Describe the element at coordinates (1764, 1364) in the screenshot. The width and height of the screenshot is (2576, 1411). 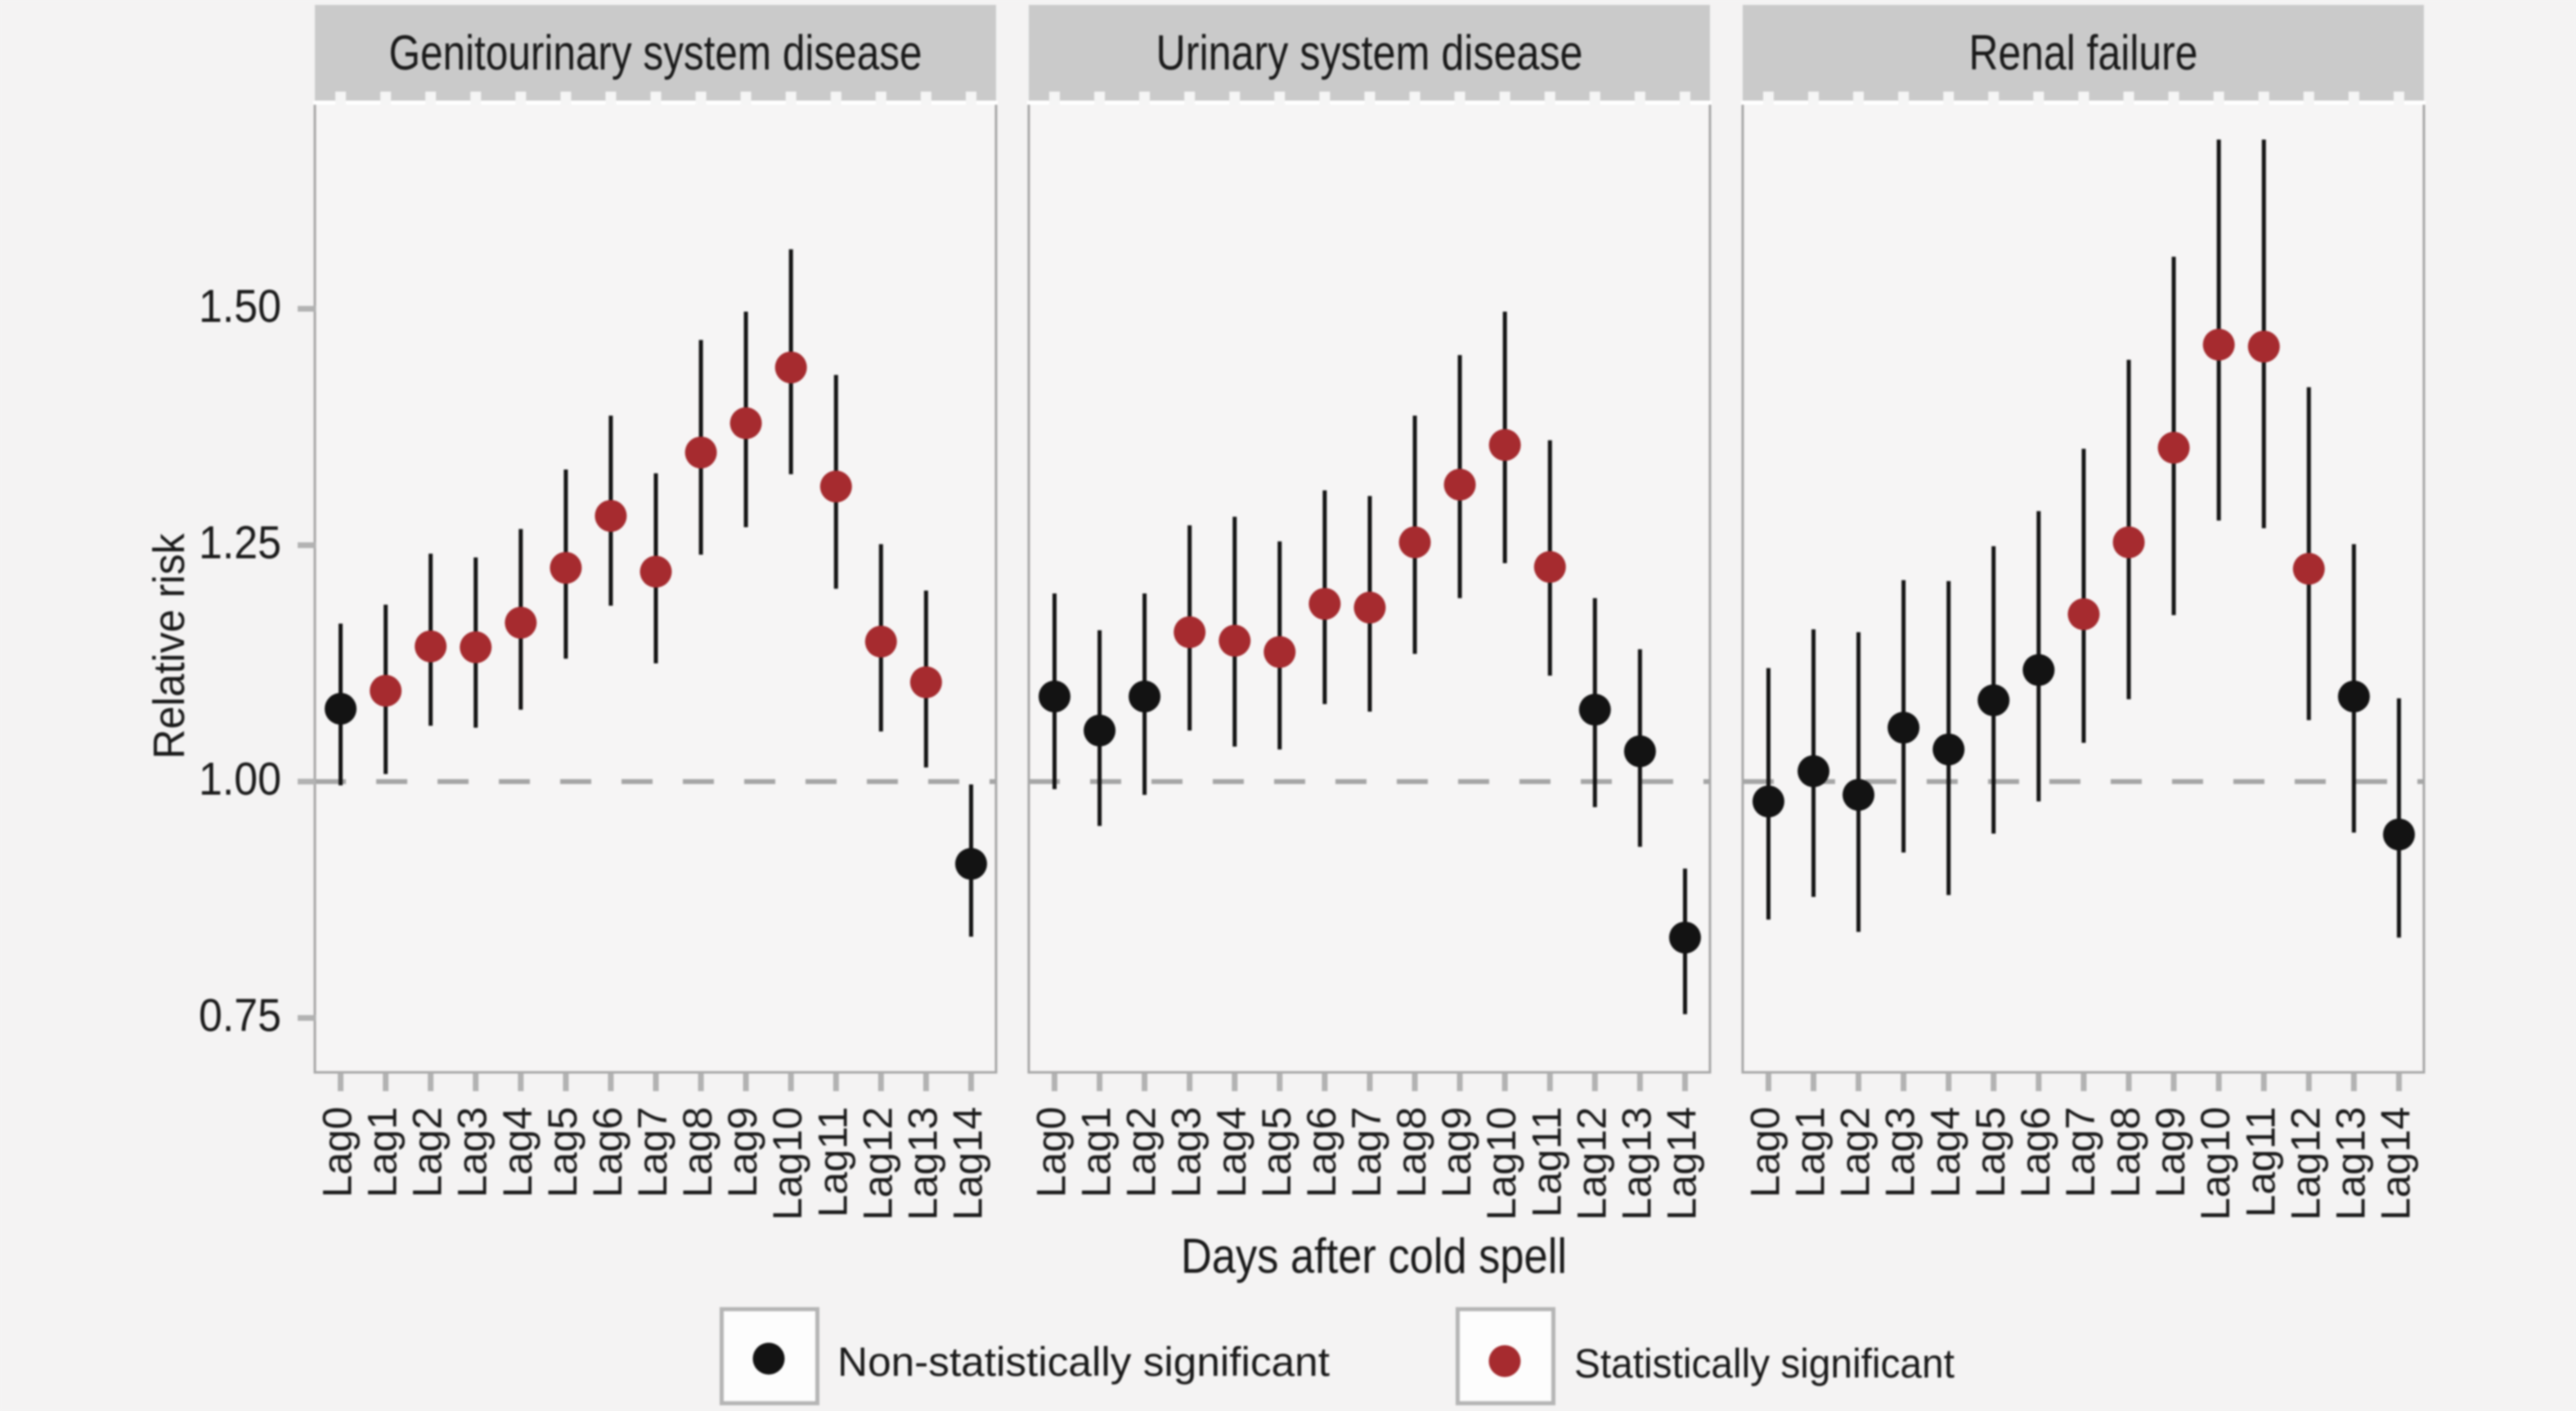
I see `svg-text: Statistically significant` at that location.